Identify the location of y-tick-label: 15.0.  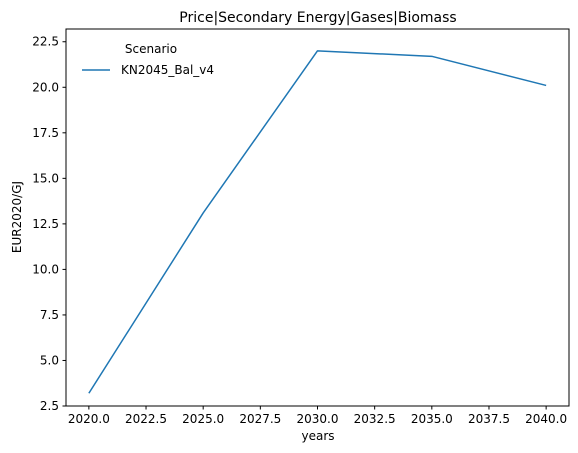
(45, 178).